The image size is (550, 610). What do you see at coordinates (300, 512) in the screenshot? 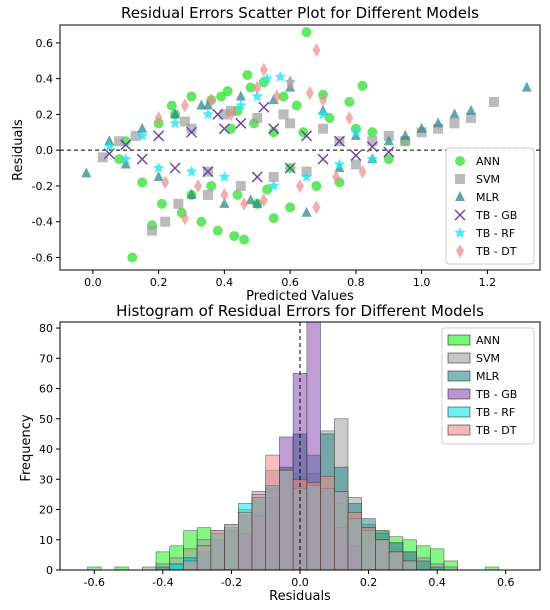
I see `series-tb-dt` at bounding box center [300, 512].